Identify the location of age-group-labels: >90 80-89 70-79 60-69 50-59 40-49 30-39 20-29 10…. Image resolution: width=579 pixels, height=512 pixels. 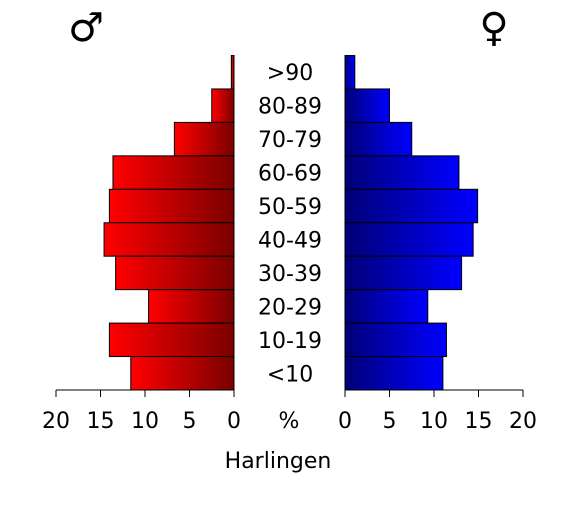
(290, 224).